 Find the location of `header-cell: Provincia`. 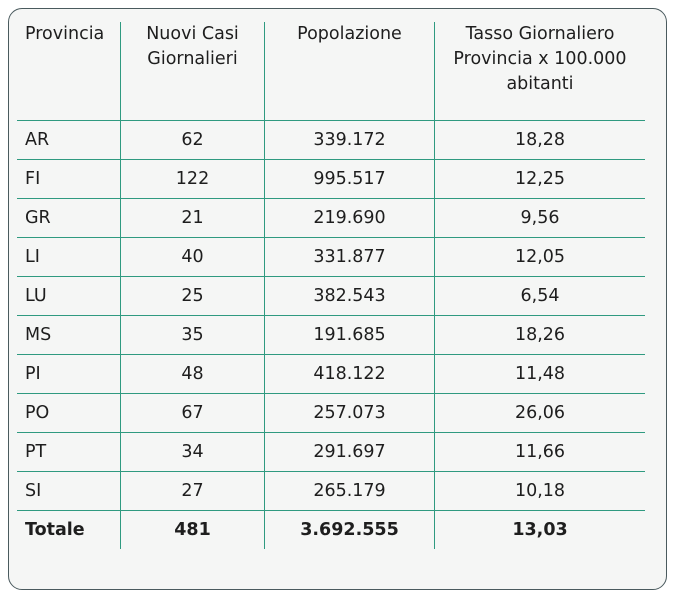

header-cell: Provincia is located at coordinates (65, 34).